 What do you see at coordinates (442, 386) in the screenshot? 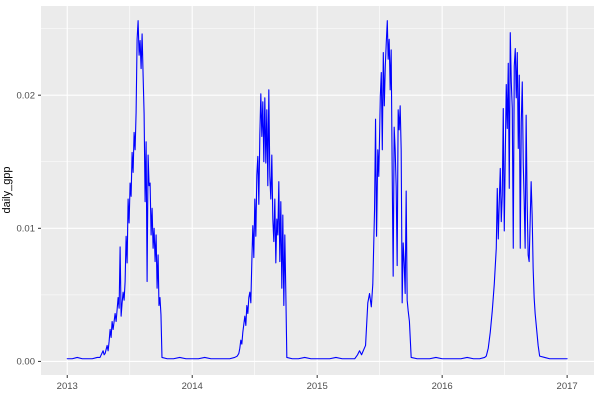
I see `x-axis-tick-label: 2016` at bounding box center [442, 386].